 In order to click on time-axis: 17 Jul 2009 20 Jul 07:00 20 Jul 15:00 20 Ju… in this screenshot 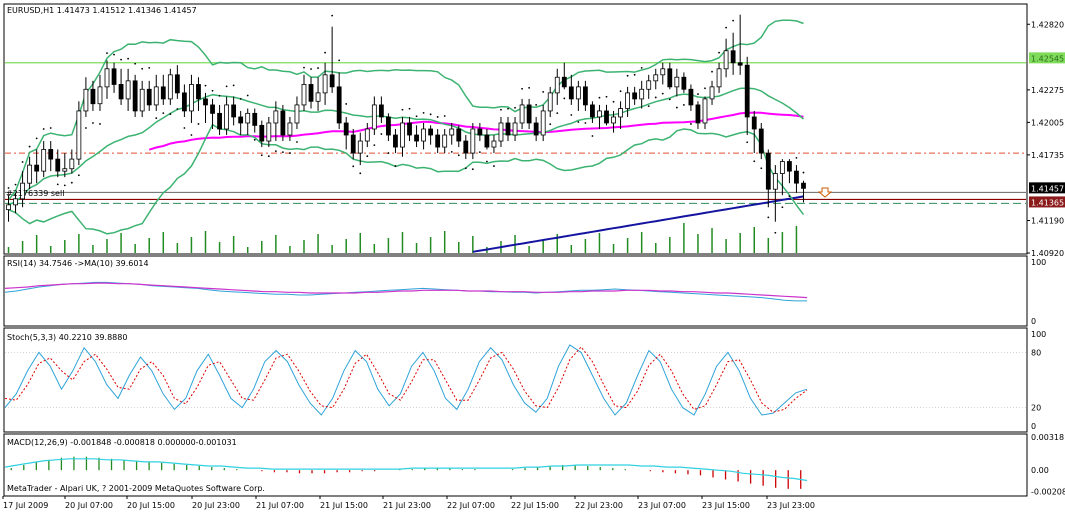, I will do `click(408, 503)`.